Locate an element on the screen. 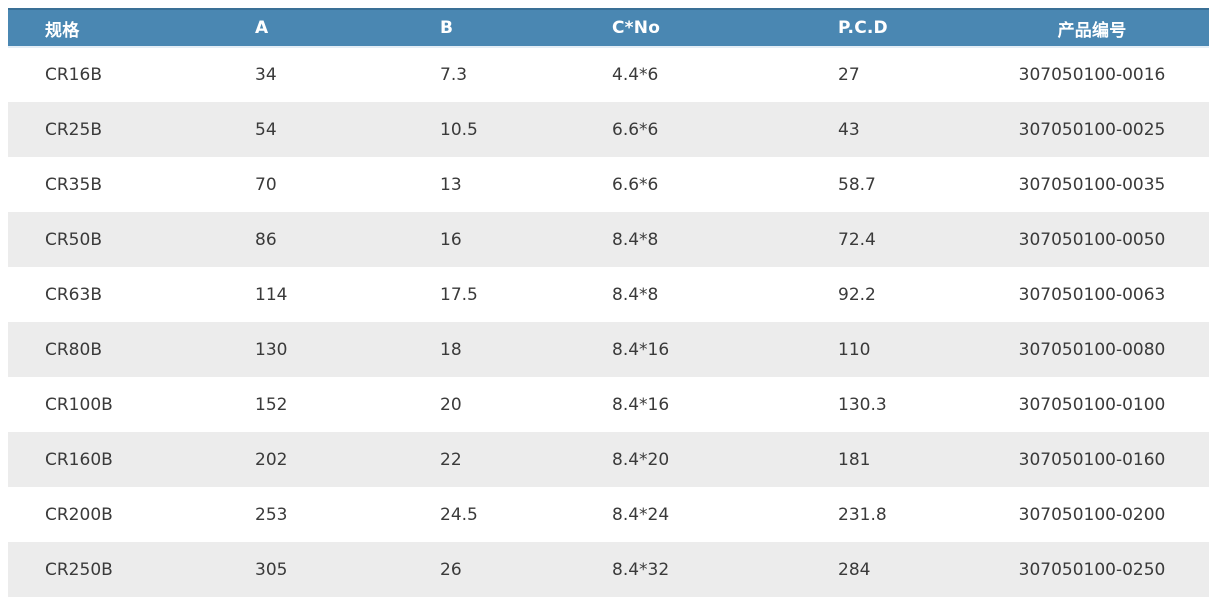  table-row: CR35B 70 13 6.6*6 58.7 307050100-0035 is located at coordinates (608, 184).